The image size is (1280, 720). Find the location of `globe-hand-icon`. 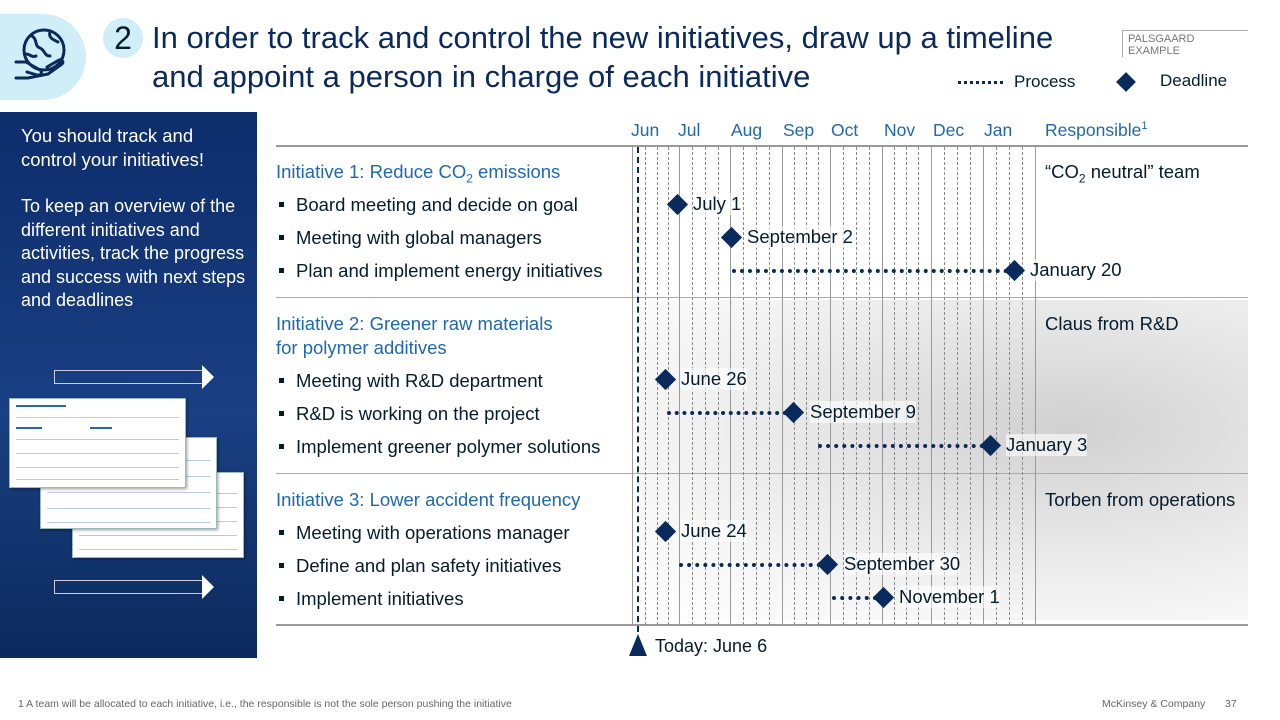

globe-hand-icon is located at coordinates (40, 54).